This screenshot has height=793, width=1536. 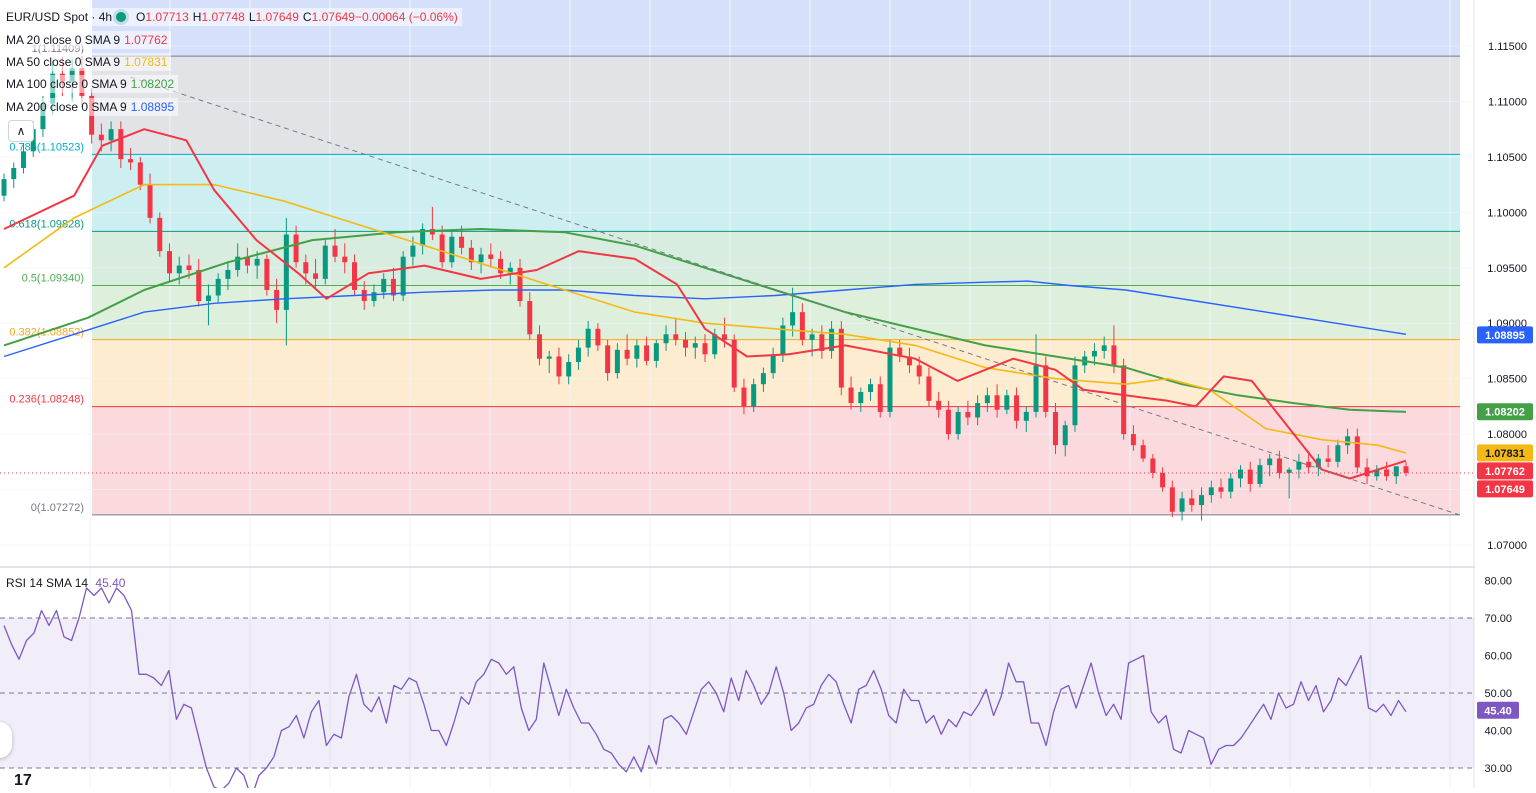 I want to click on rsi-tick-label: 30.00, so click(x=1498, y=769).